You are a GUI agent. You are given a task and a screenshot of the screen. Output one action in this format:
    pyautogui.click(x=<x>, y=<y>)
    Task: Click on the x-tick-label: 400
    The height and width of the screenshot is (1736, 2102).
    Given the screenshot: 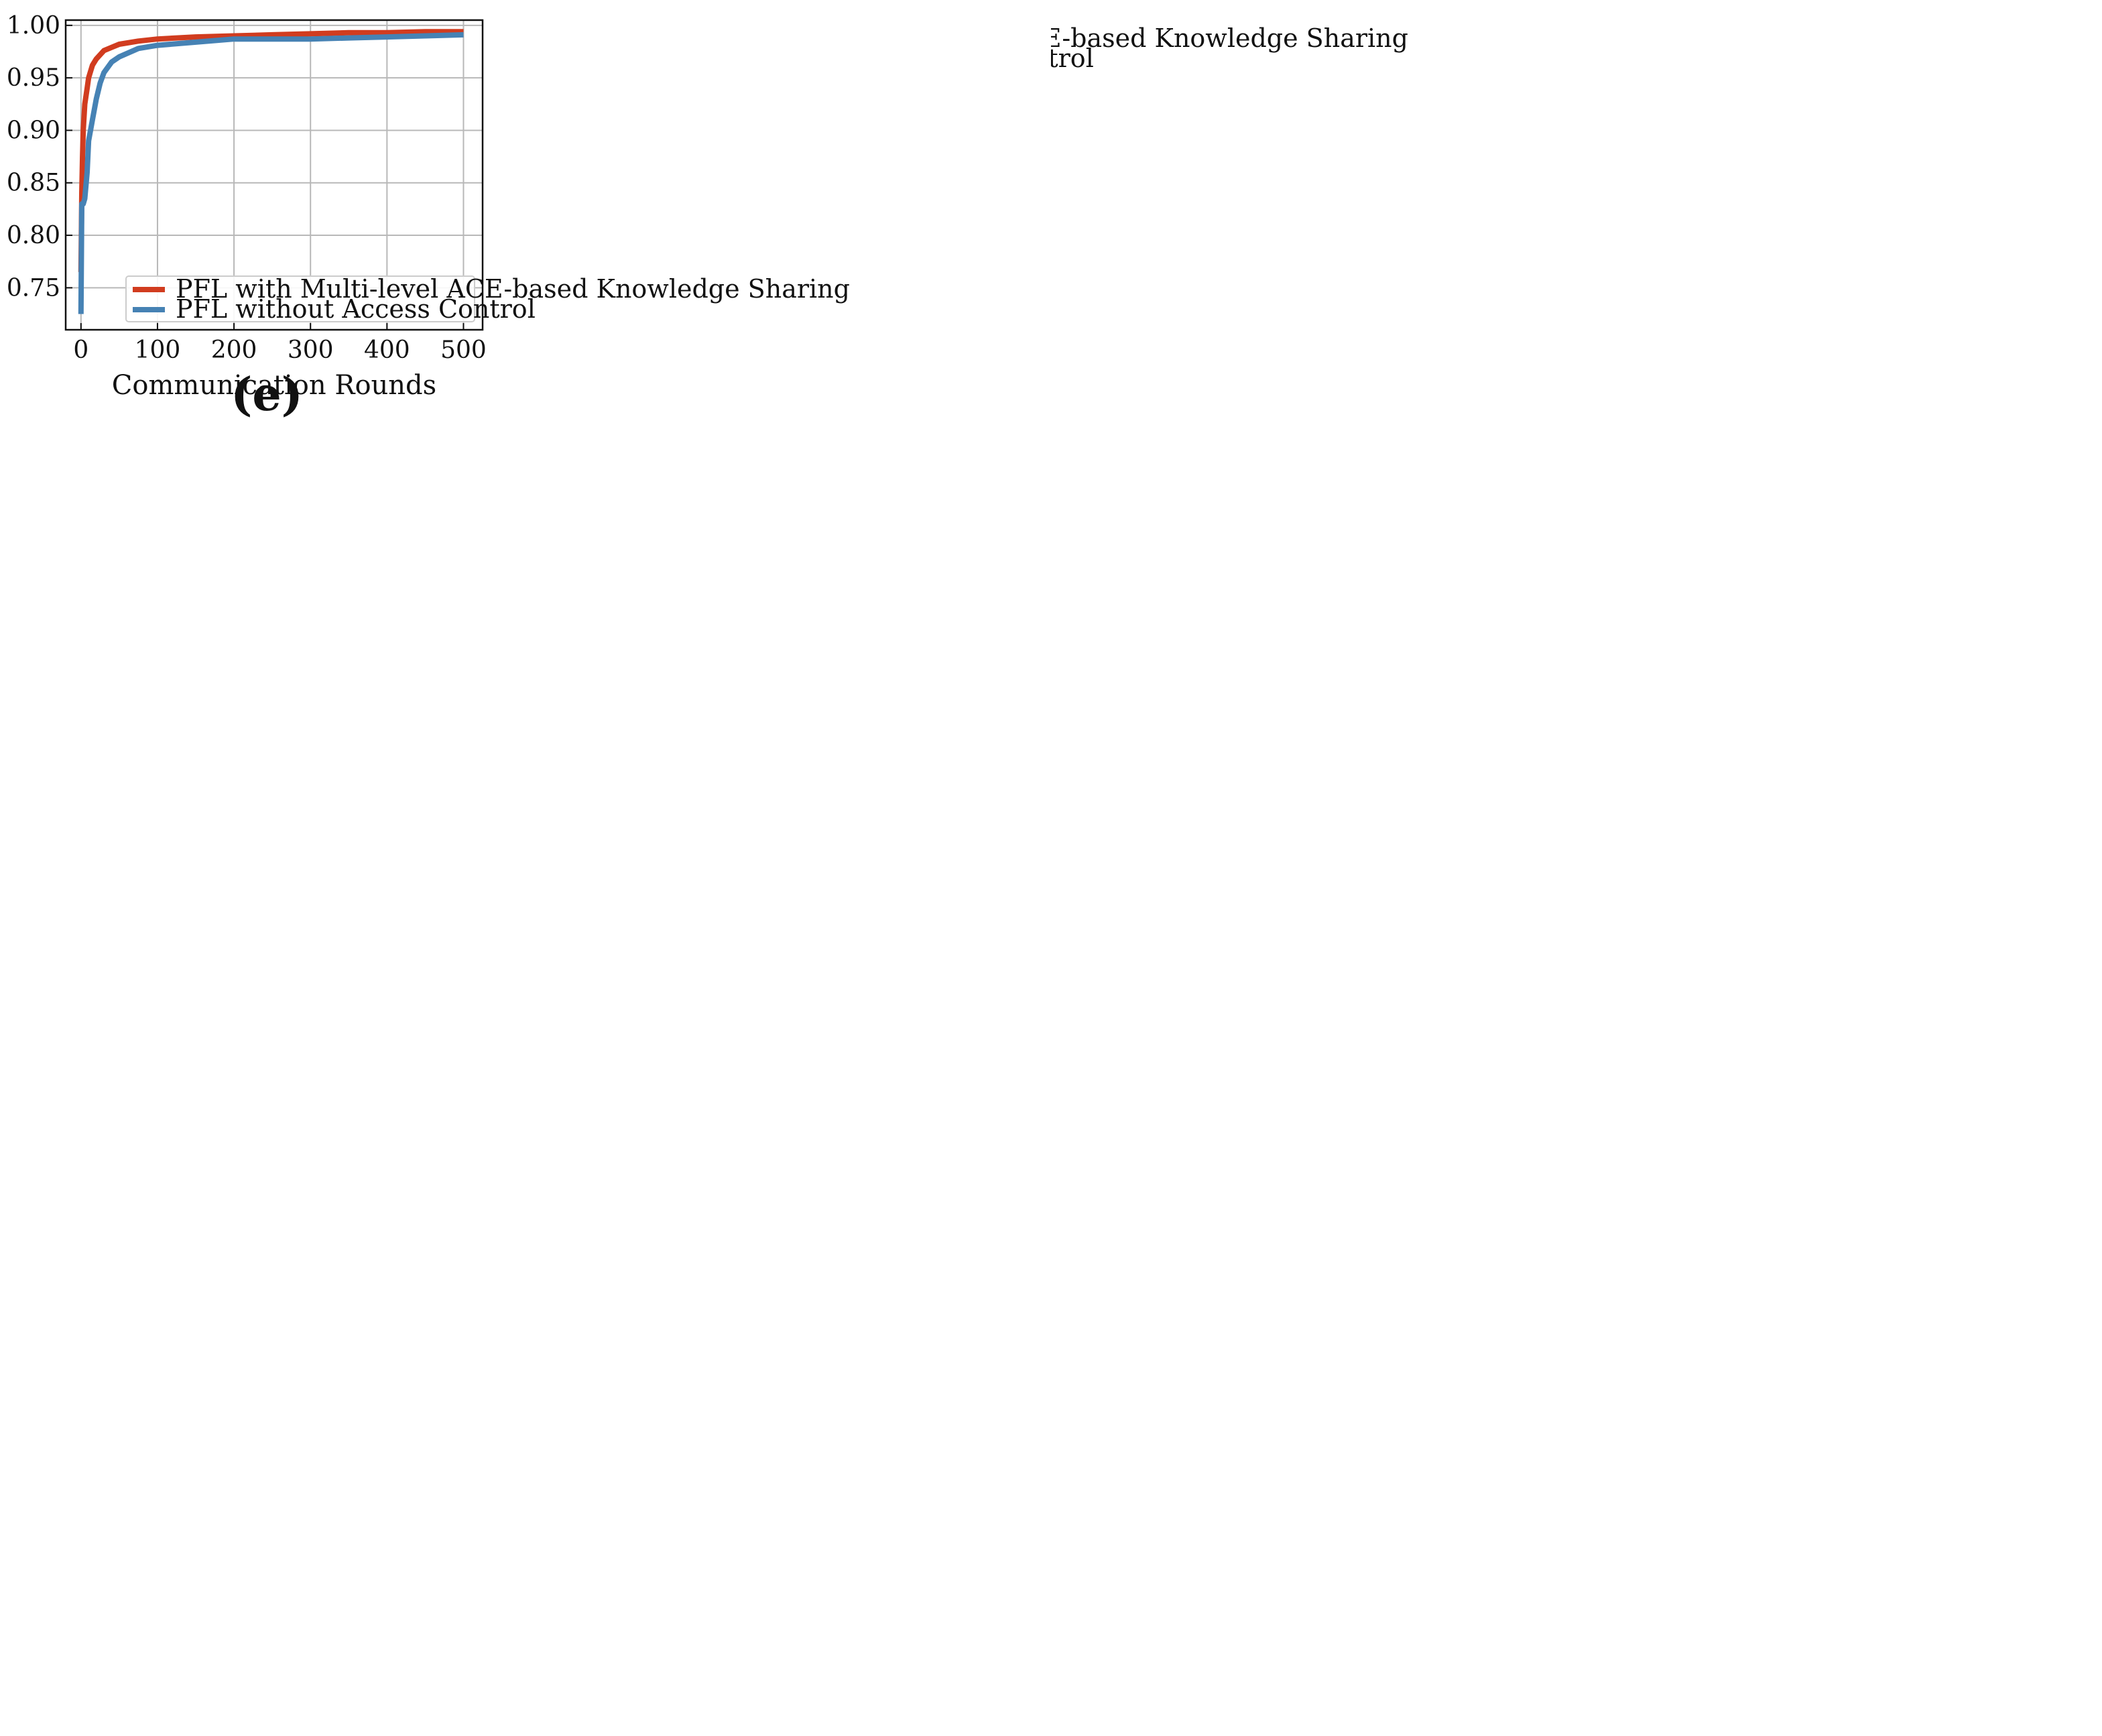 What is the action you would take?
    pyautogui.click(x=387, y=350)
    